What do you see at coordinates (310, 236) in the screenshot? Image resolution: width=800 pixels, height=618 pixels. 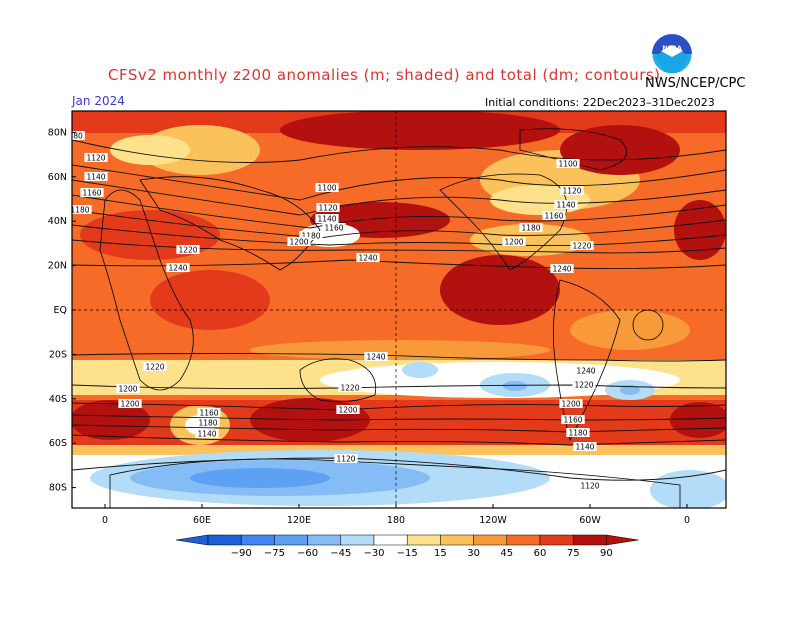 I see `contour-label-8: 1180` at bounding box center [310, 236].